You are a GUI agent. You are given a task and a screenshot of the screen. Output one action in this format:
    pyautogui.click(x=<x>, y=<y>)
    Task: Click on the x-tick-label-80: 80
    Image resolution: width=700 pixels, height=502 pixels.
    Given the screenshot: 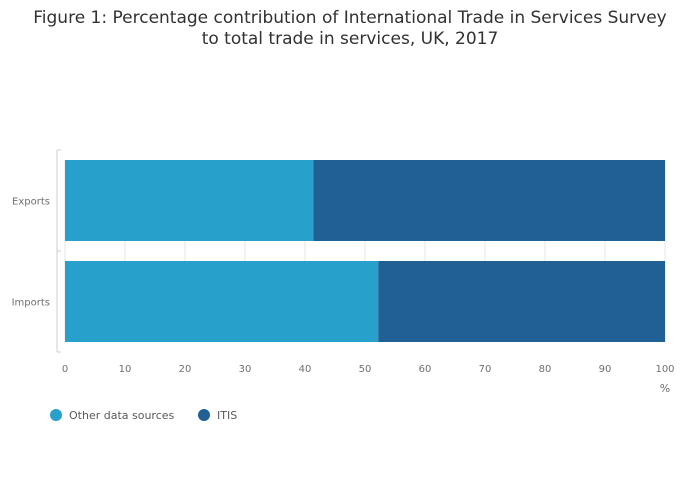 What is the action you would take?
    pyautogui.click(x=545, y=369)
    